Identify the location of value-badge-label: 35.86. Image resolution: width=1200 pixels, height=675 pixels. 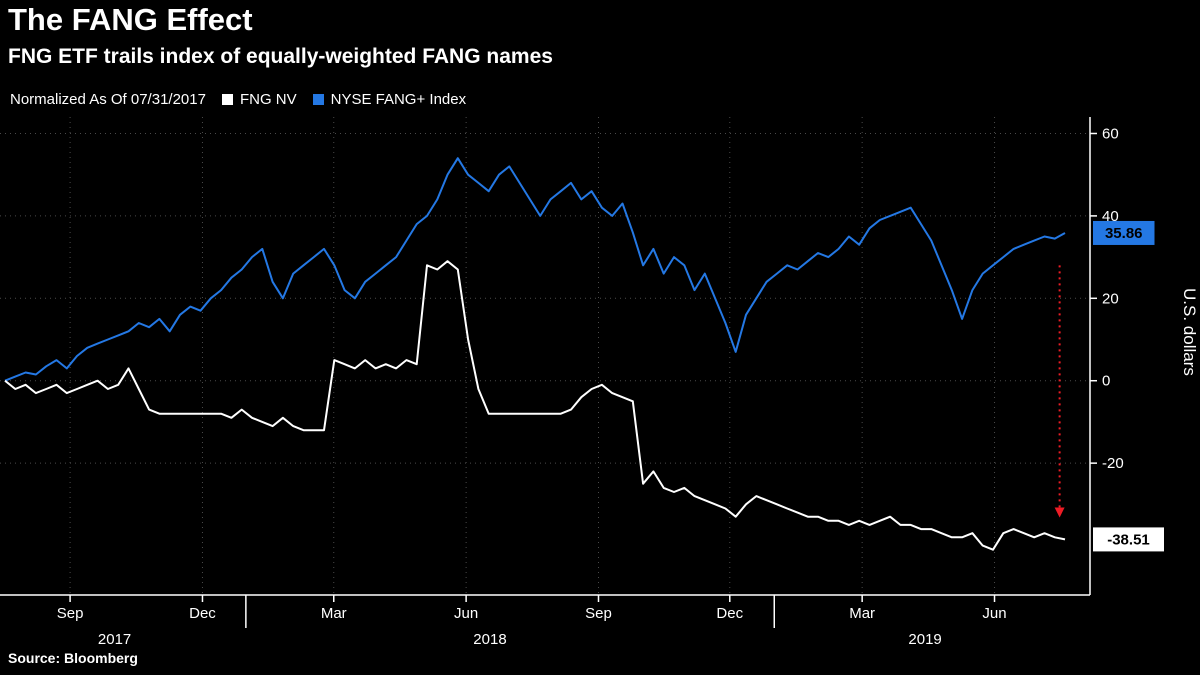
(1124, 233).